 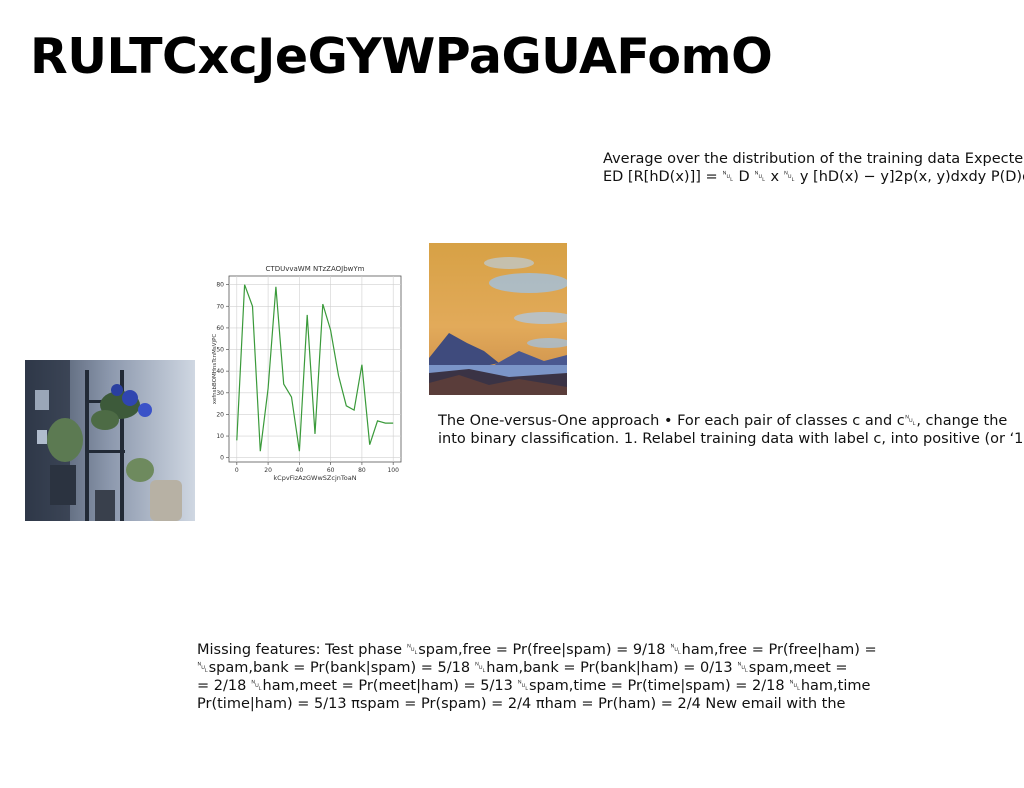 I want to click on plot-area, so click(x=315, y=369).